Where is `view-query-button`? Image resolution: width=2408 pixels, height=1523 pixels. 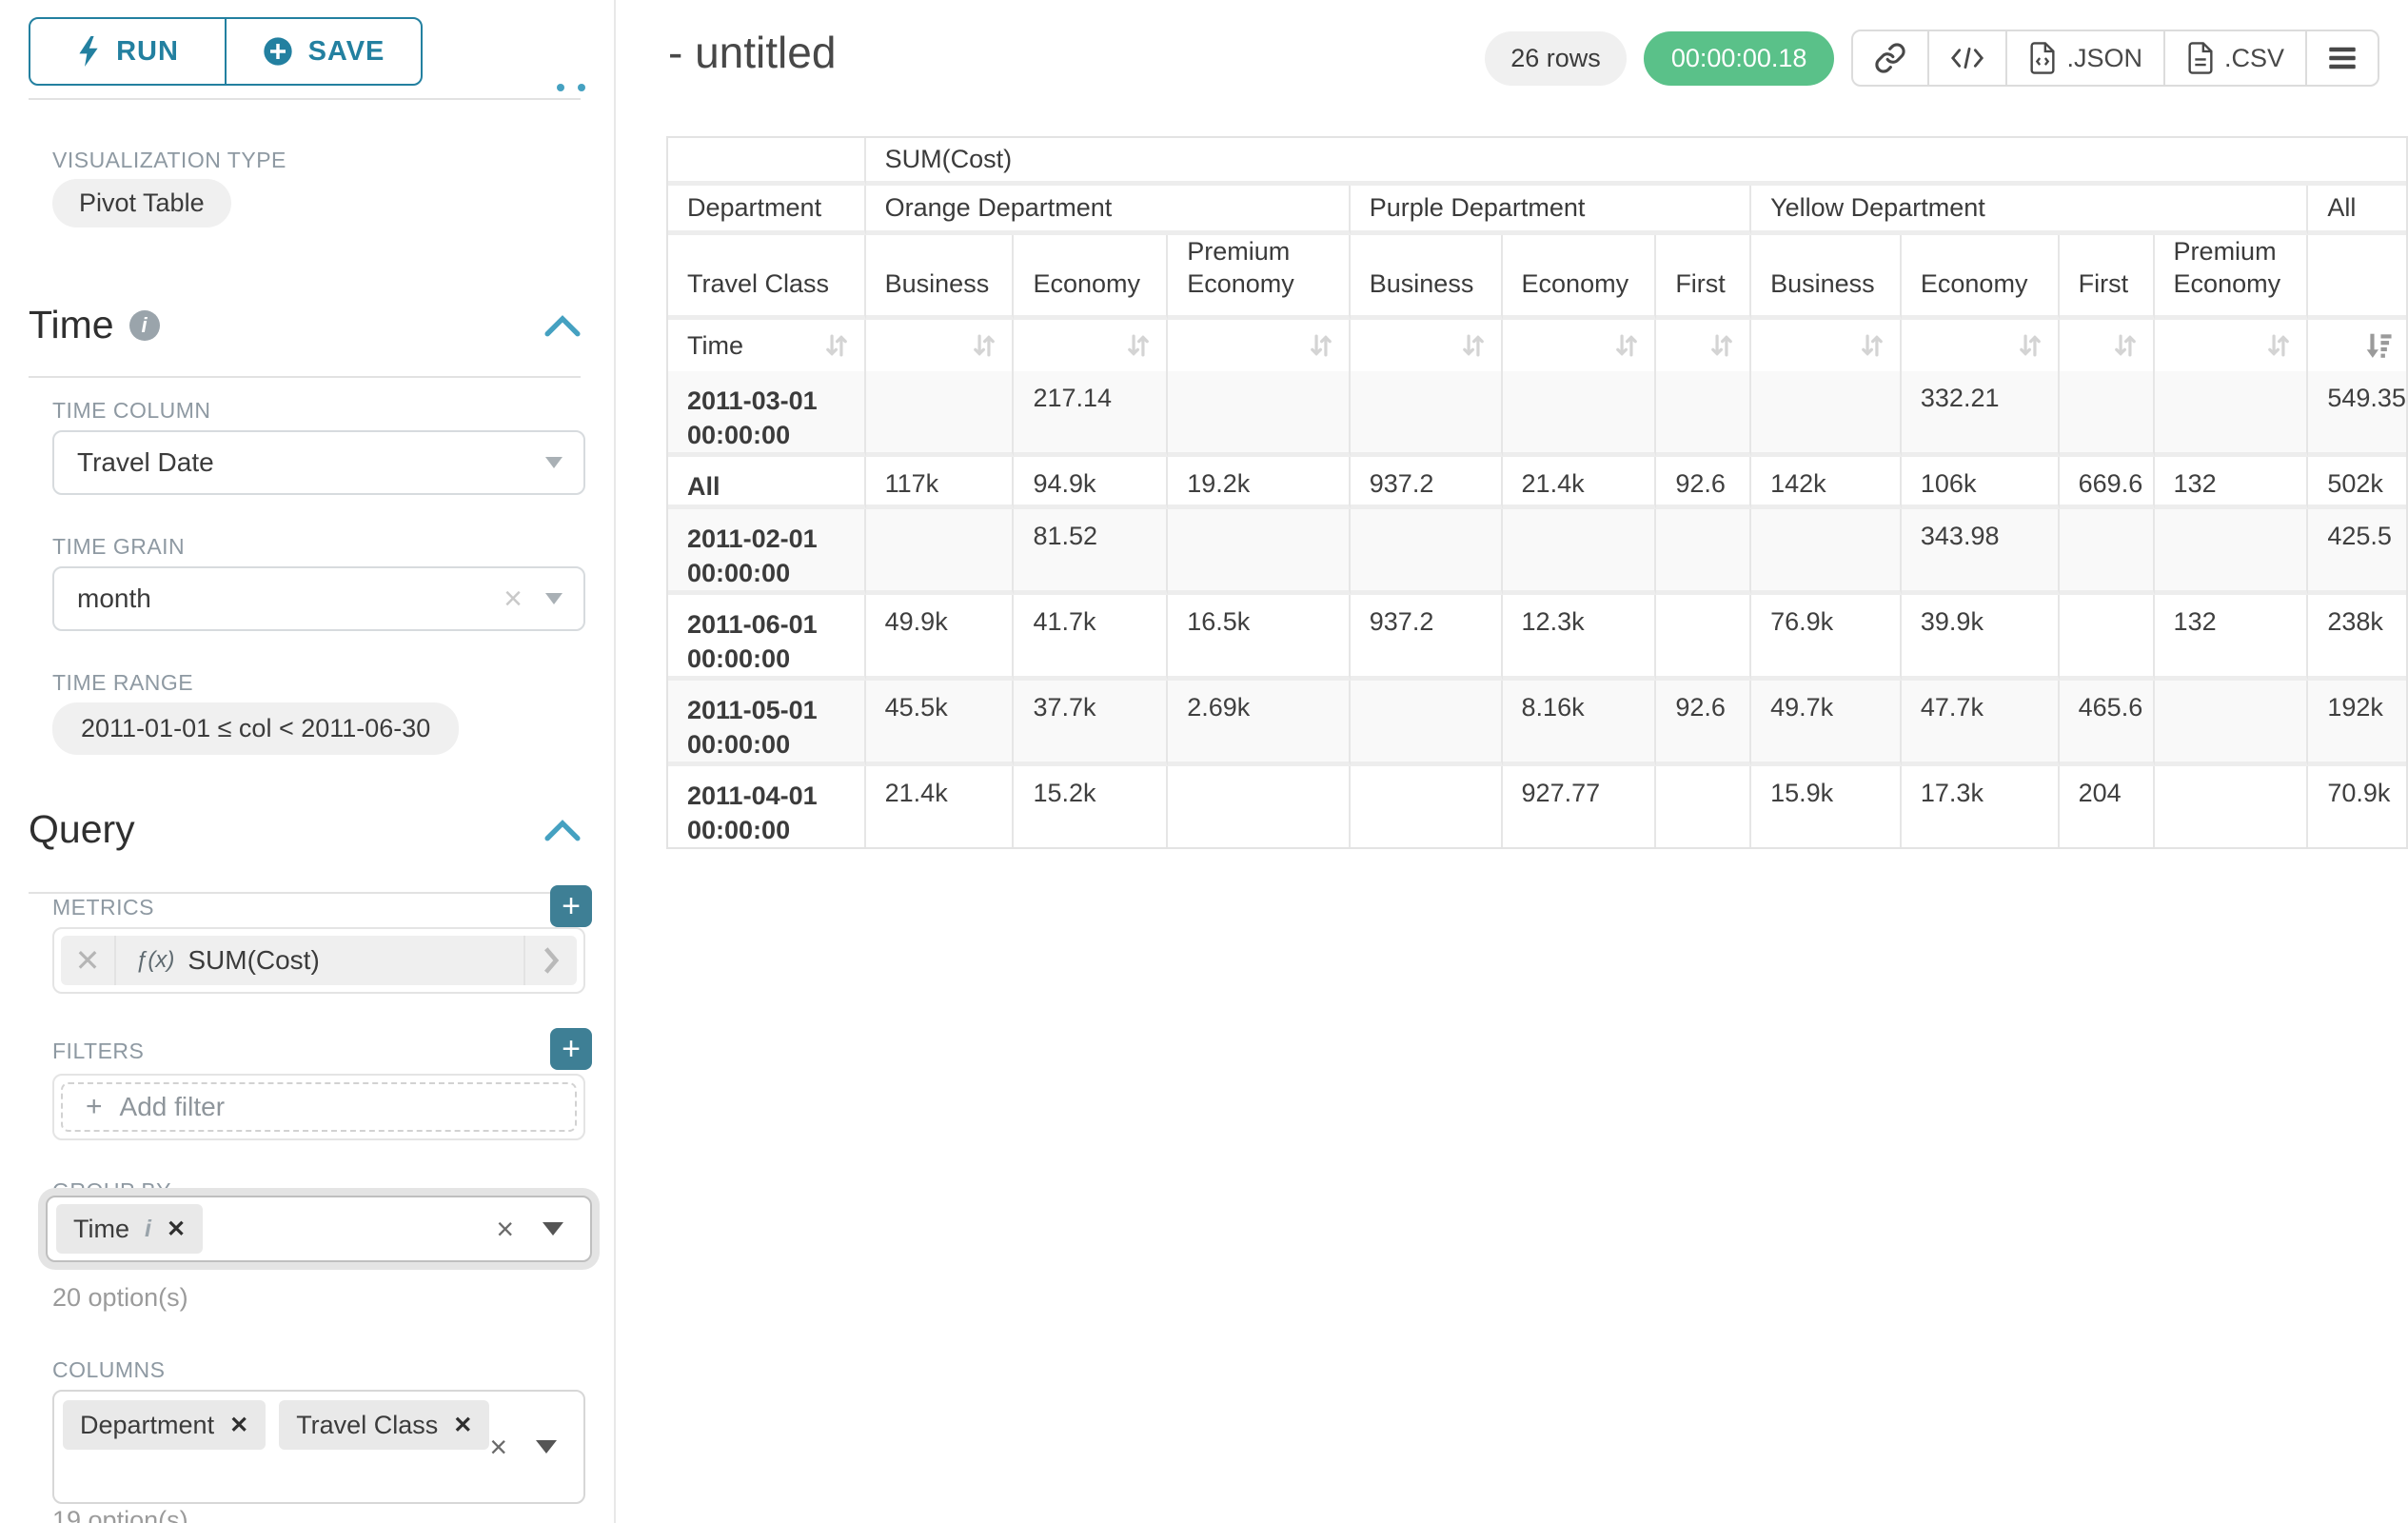
view-query-button is located at coordinates (1968, 58).